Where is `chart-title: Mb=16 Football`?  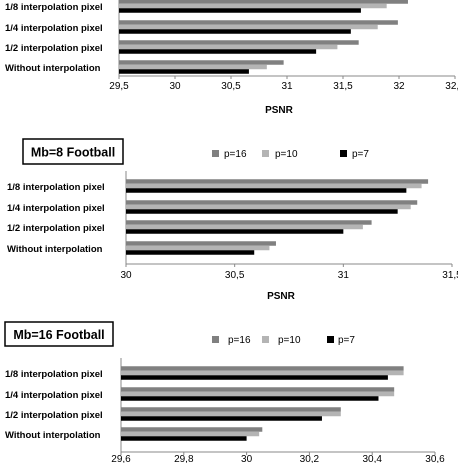
chart-title: Mb=16 Football is located at coordinates (58, 335).